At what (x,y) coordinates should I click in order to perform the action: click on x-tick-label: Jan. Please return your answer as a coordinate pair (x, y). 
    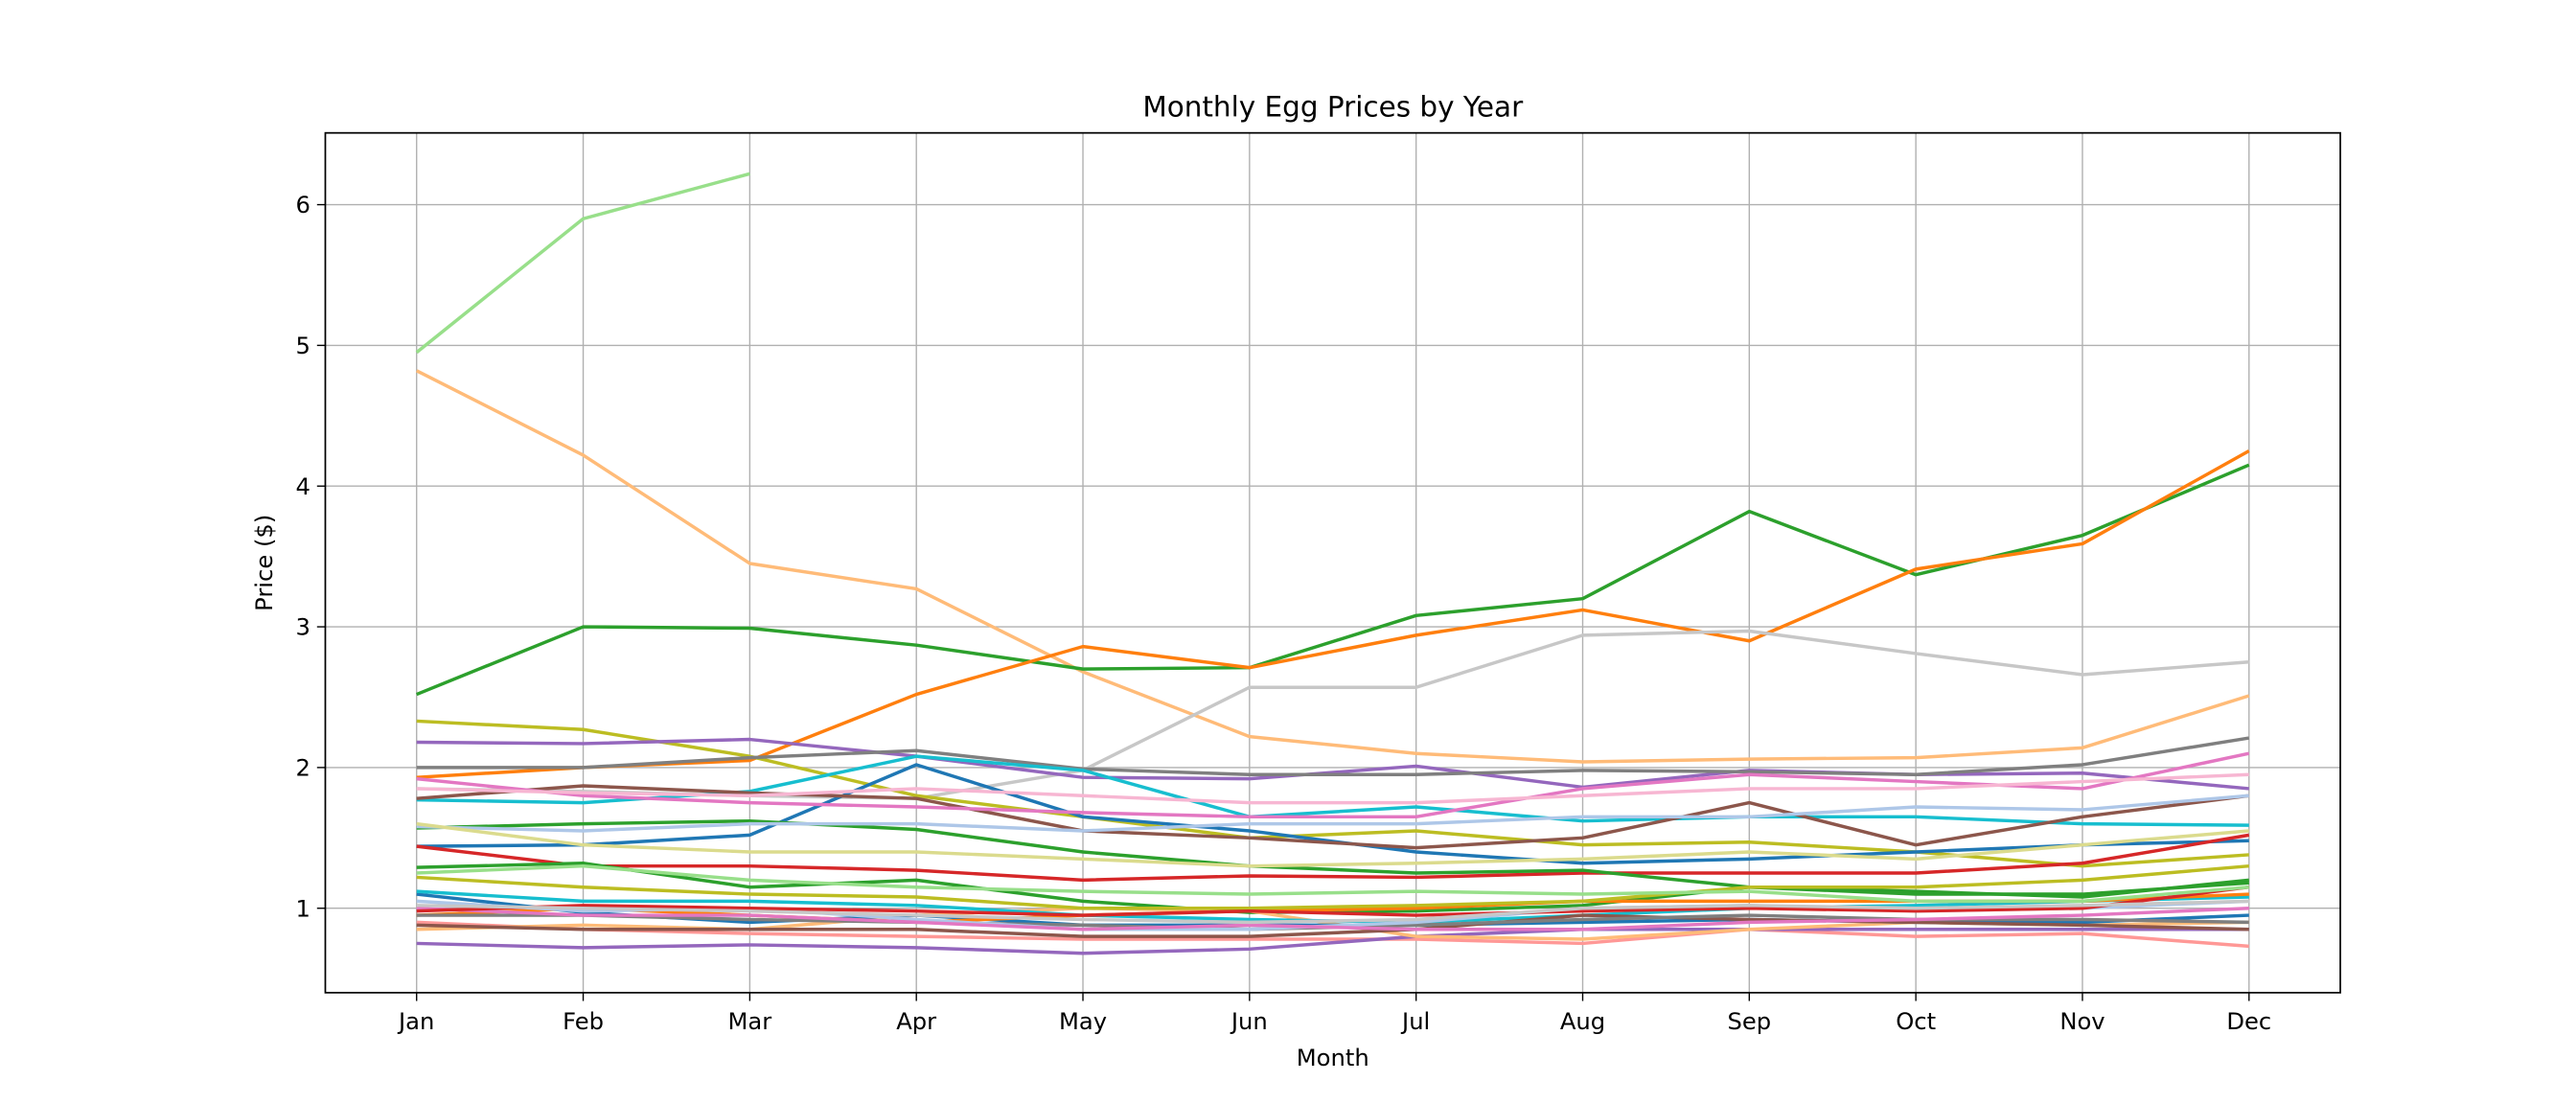
    Looking at the image, I should click on (415, 1021).